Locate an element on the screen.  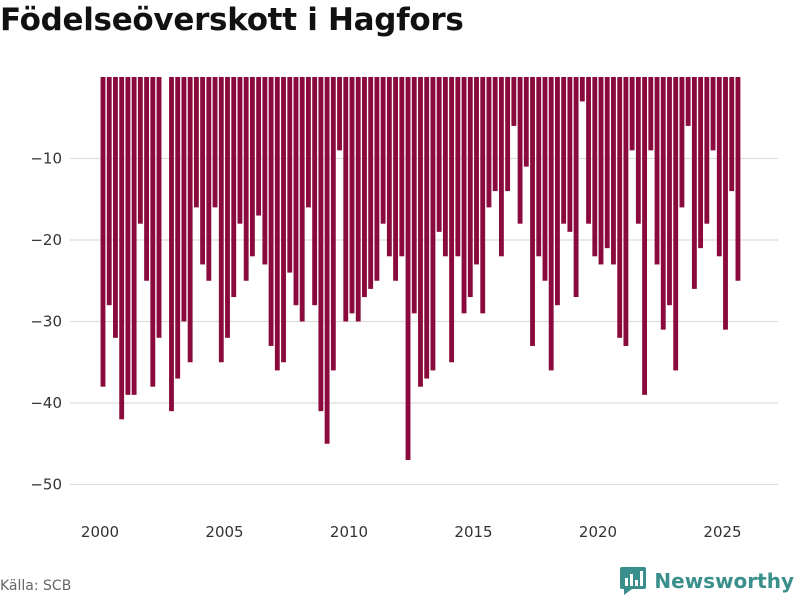
x-tick-label: 2005 is located at coordinates (224, 532).